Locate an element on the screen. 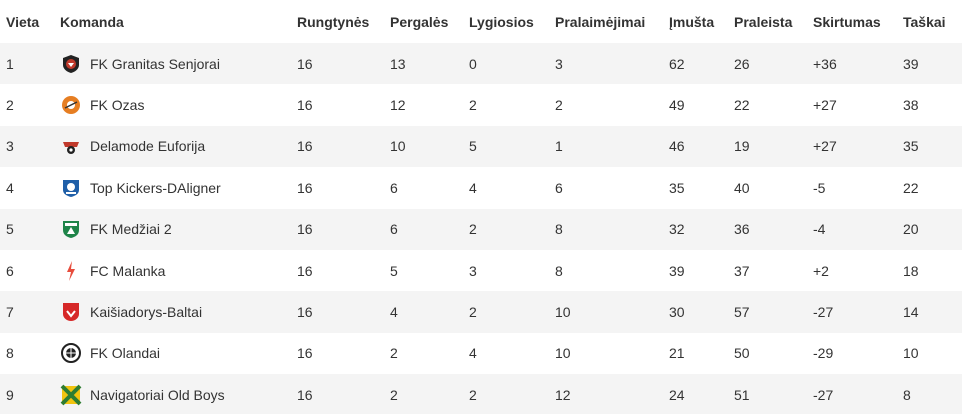  scored-cell: 62 is located at coordinates (677, 63).